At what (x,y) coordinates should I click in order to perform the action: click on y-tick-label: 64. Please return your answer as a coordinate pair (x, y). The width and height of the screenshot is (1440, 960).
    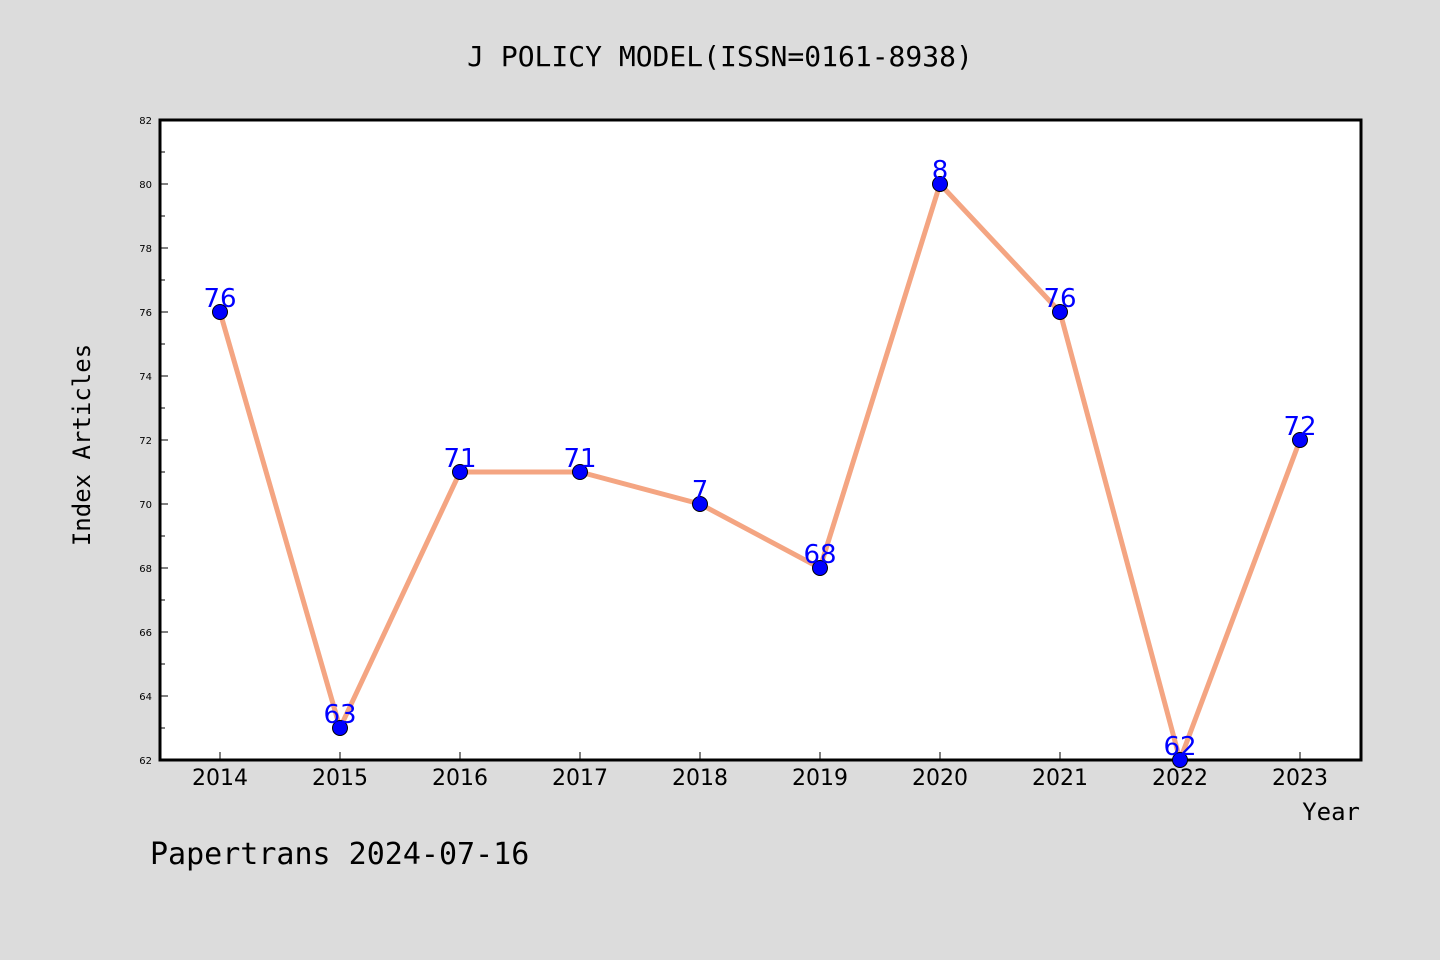
    Looking at the image, I should click on (145, 697).